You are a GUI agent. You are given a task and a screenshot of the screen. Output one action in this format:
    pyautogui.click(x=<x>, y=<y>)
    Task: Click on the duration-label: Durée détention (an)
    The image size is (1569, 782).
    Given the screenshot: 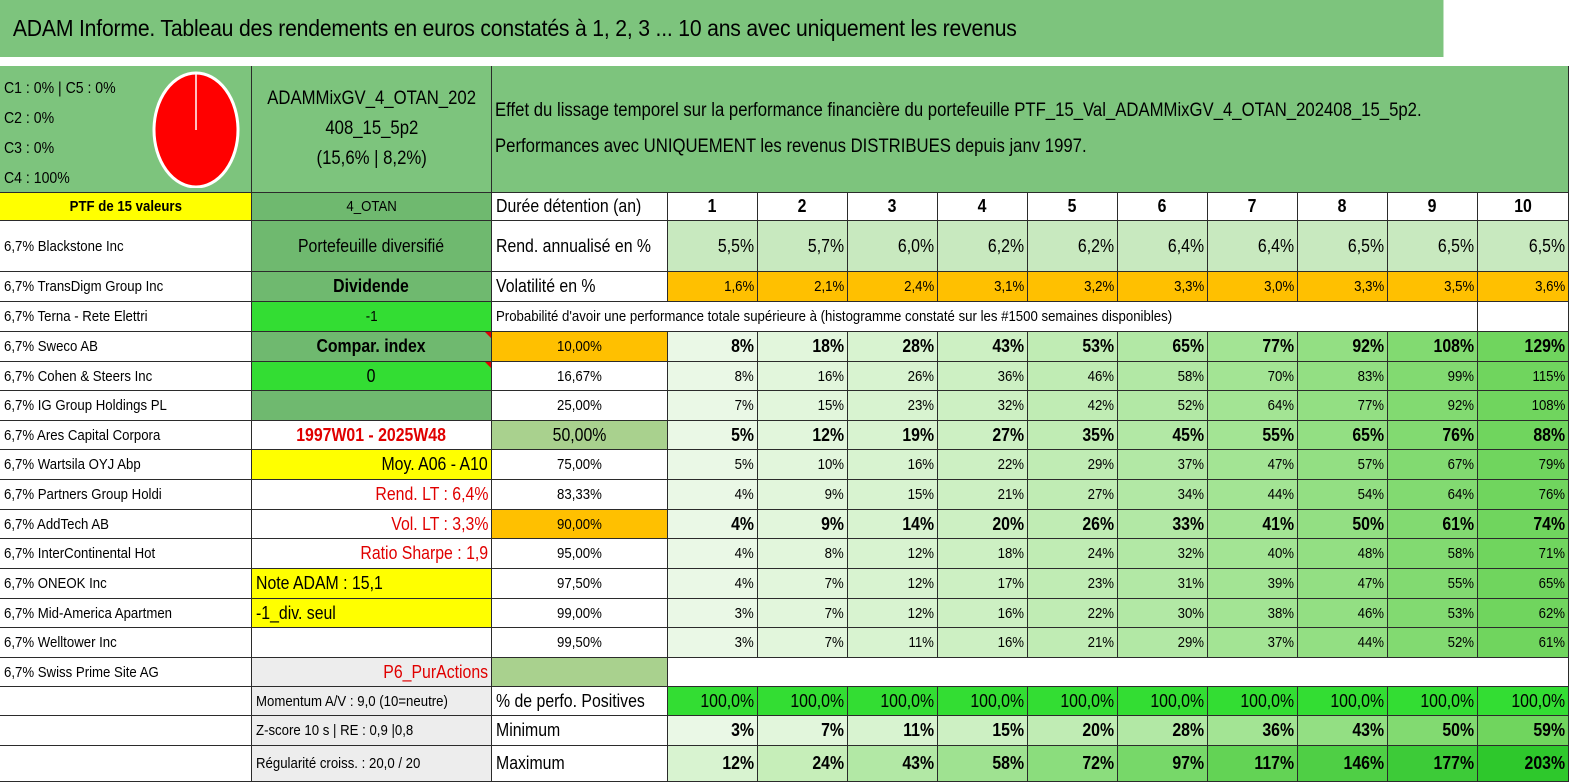 What is the action you would take?
    pyautogui.click(x=580, y=207)
    